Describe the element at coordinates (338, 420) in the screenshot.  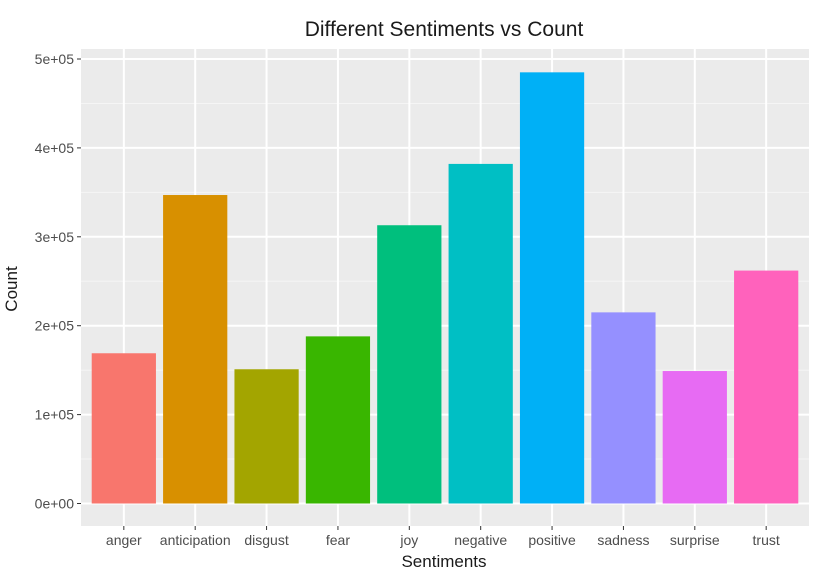
I see `bar-fear` at that location.